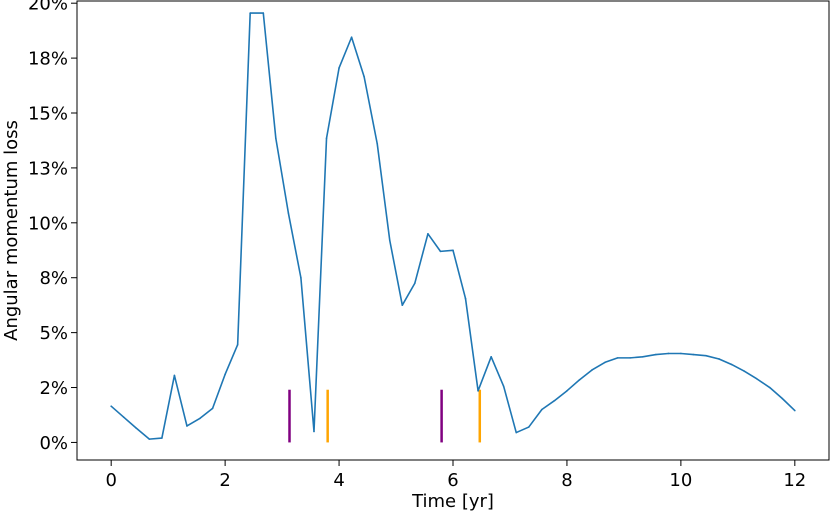 This screenshot has width=831, height=513. What do you see at coordinates (338, 480) in the screenshot?
I see `x-tick-label: 4` at bounding box center [338, 480].